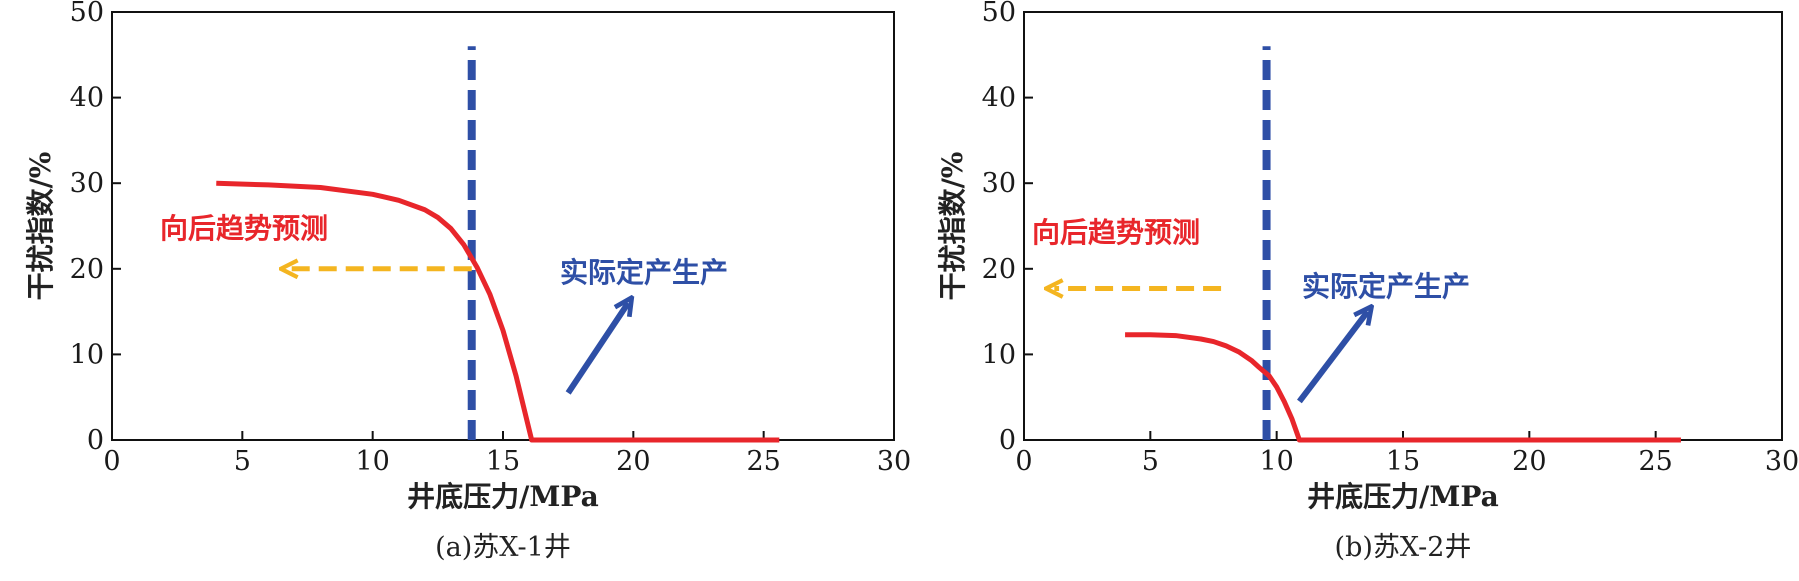  What do you see at coordinates (503, 547) in the screenshot?
I see `panel-caption: (a)苏X-1井` at bounding box center [503, 547].